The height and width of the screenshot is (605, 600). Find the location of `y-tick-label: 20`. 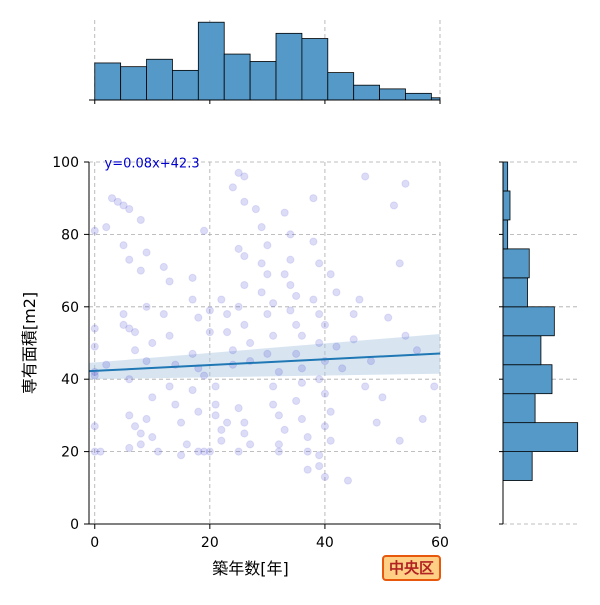

y-tick-label: 20 is located at coordinates (70, 453).